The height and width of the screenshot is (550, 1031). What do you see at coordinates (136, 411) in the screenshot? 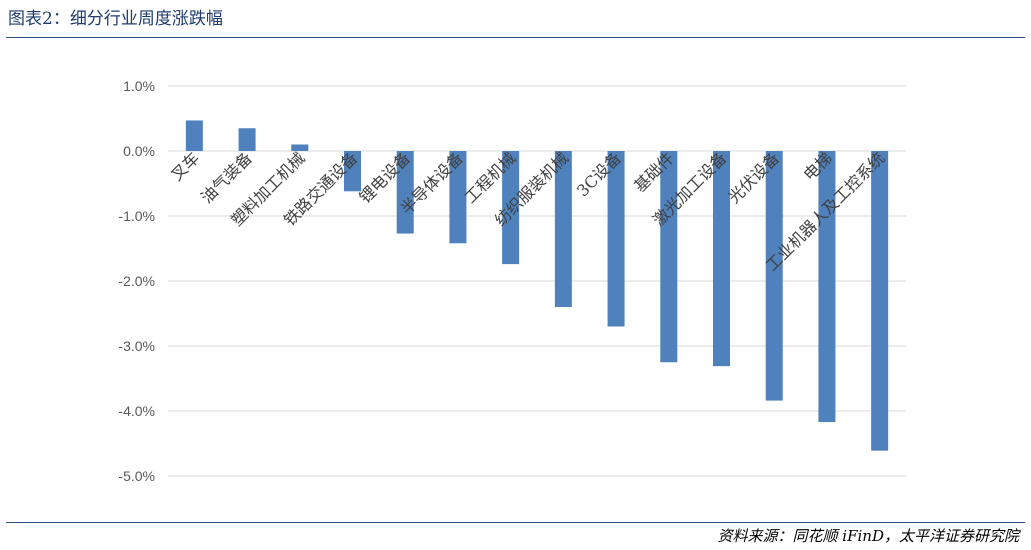
I see `y-tick-label: -4.0%` at bounding box center [136, 411].